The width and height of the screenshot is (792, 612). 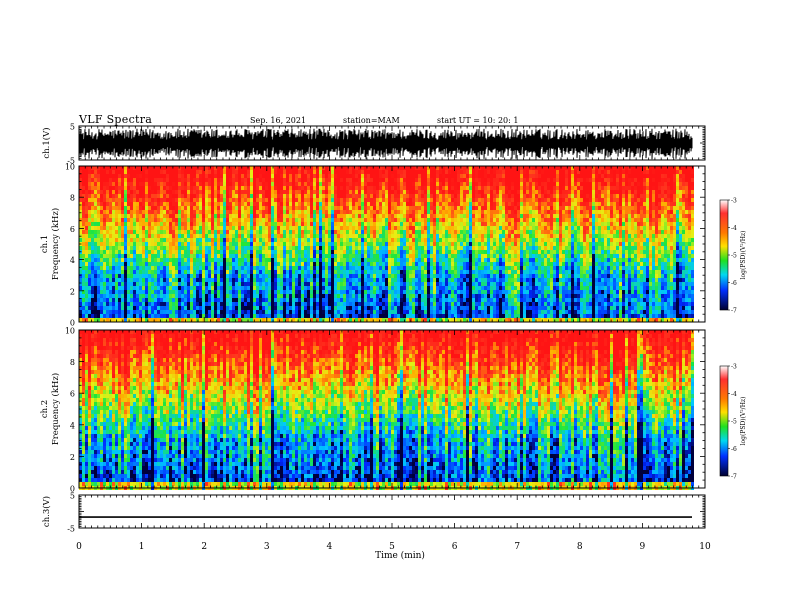 What do you see at coordinates (55, 244) in the screenshot?
I see `ch1-freq-ylabel: Frequency (kHz)` at bounding box center [55, 244].